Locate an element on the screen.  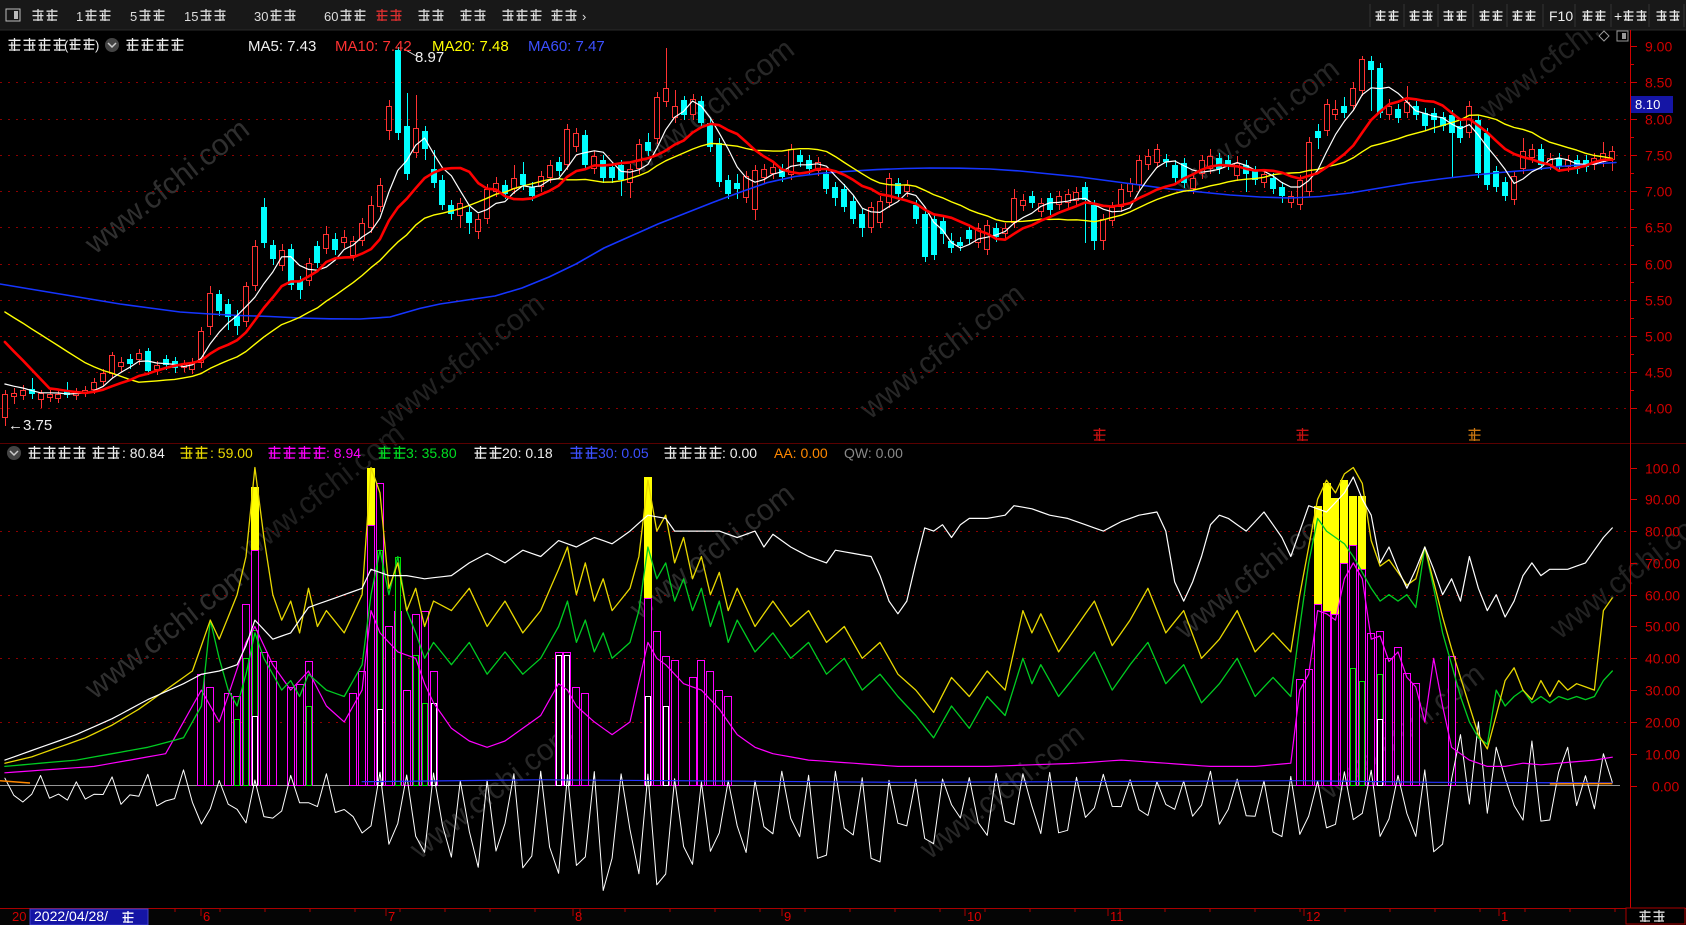
svg-text: 8.50 is located at coordinates (1658, 83).